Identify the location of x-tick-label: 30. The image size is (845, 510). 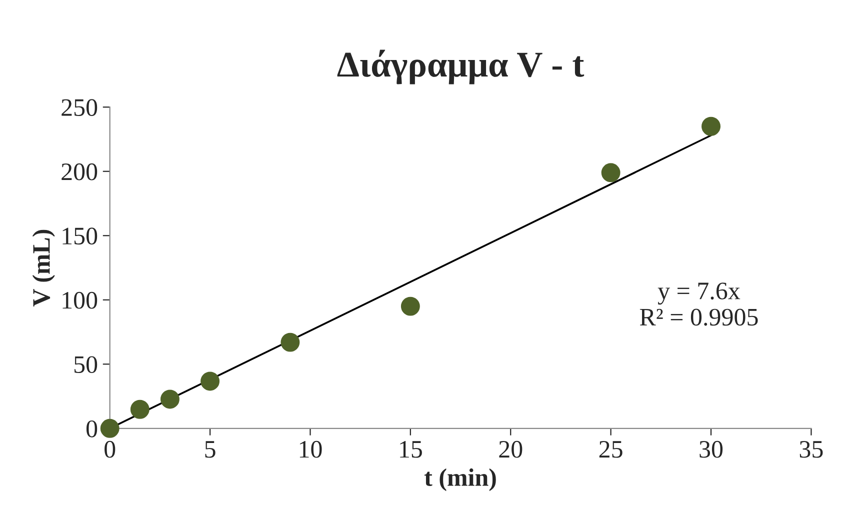
(711, 449).